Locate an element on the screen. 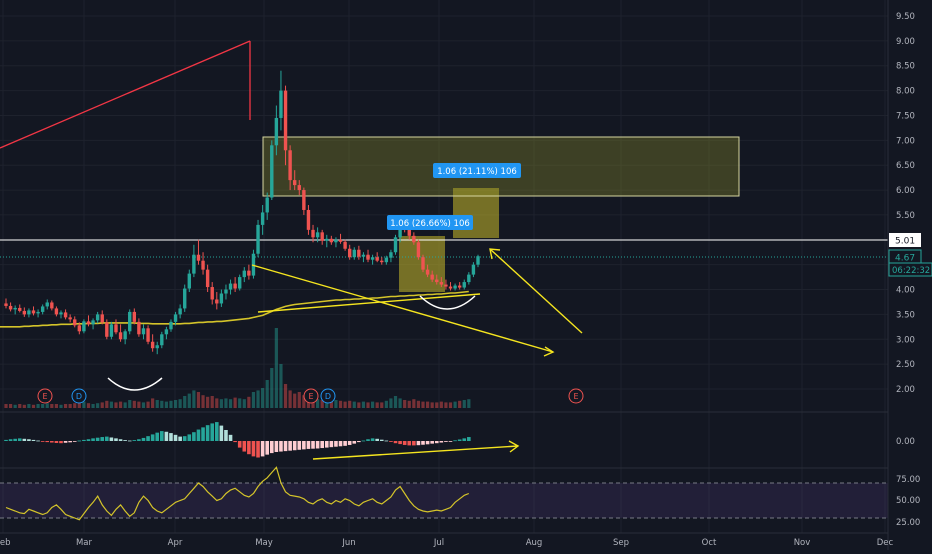 This screenshot has width=932, height=554. time-tick-label: Mar is located at coordinates (84, 543).